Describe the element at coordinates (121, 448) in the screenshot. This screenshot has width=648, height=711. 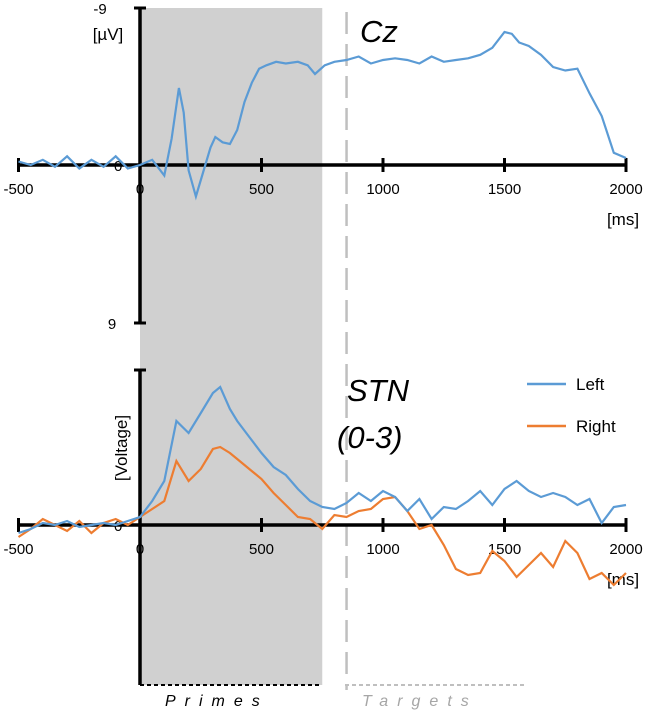
I see `stn-y-label: [Voltage]` at that location.